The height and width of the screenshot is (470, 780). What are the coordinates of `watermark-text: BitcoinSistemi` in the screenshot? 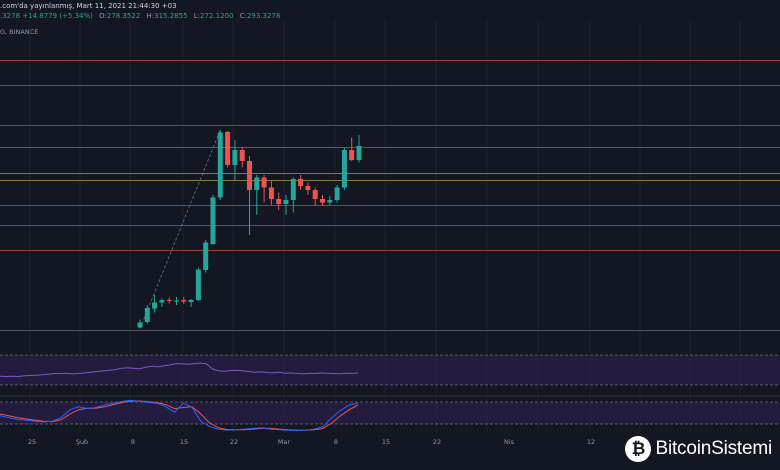 It's located at (713, 448).